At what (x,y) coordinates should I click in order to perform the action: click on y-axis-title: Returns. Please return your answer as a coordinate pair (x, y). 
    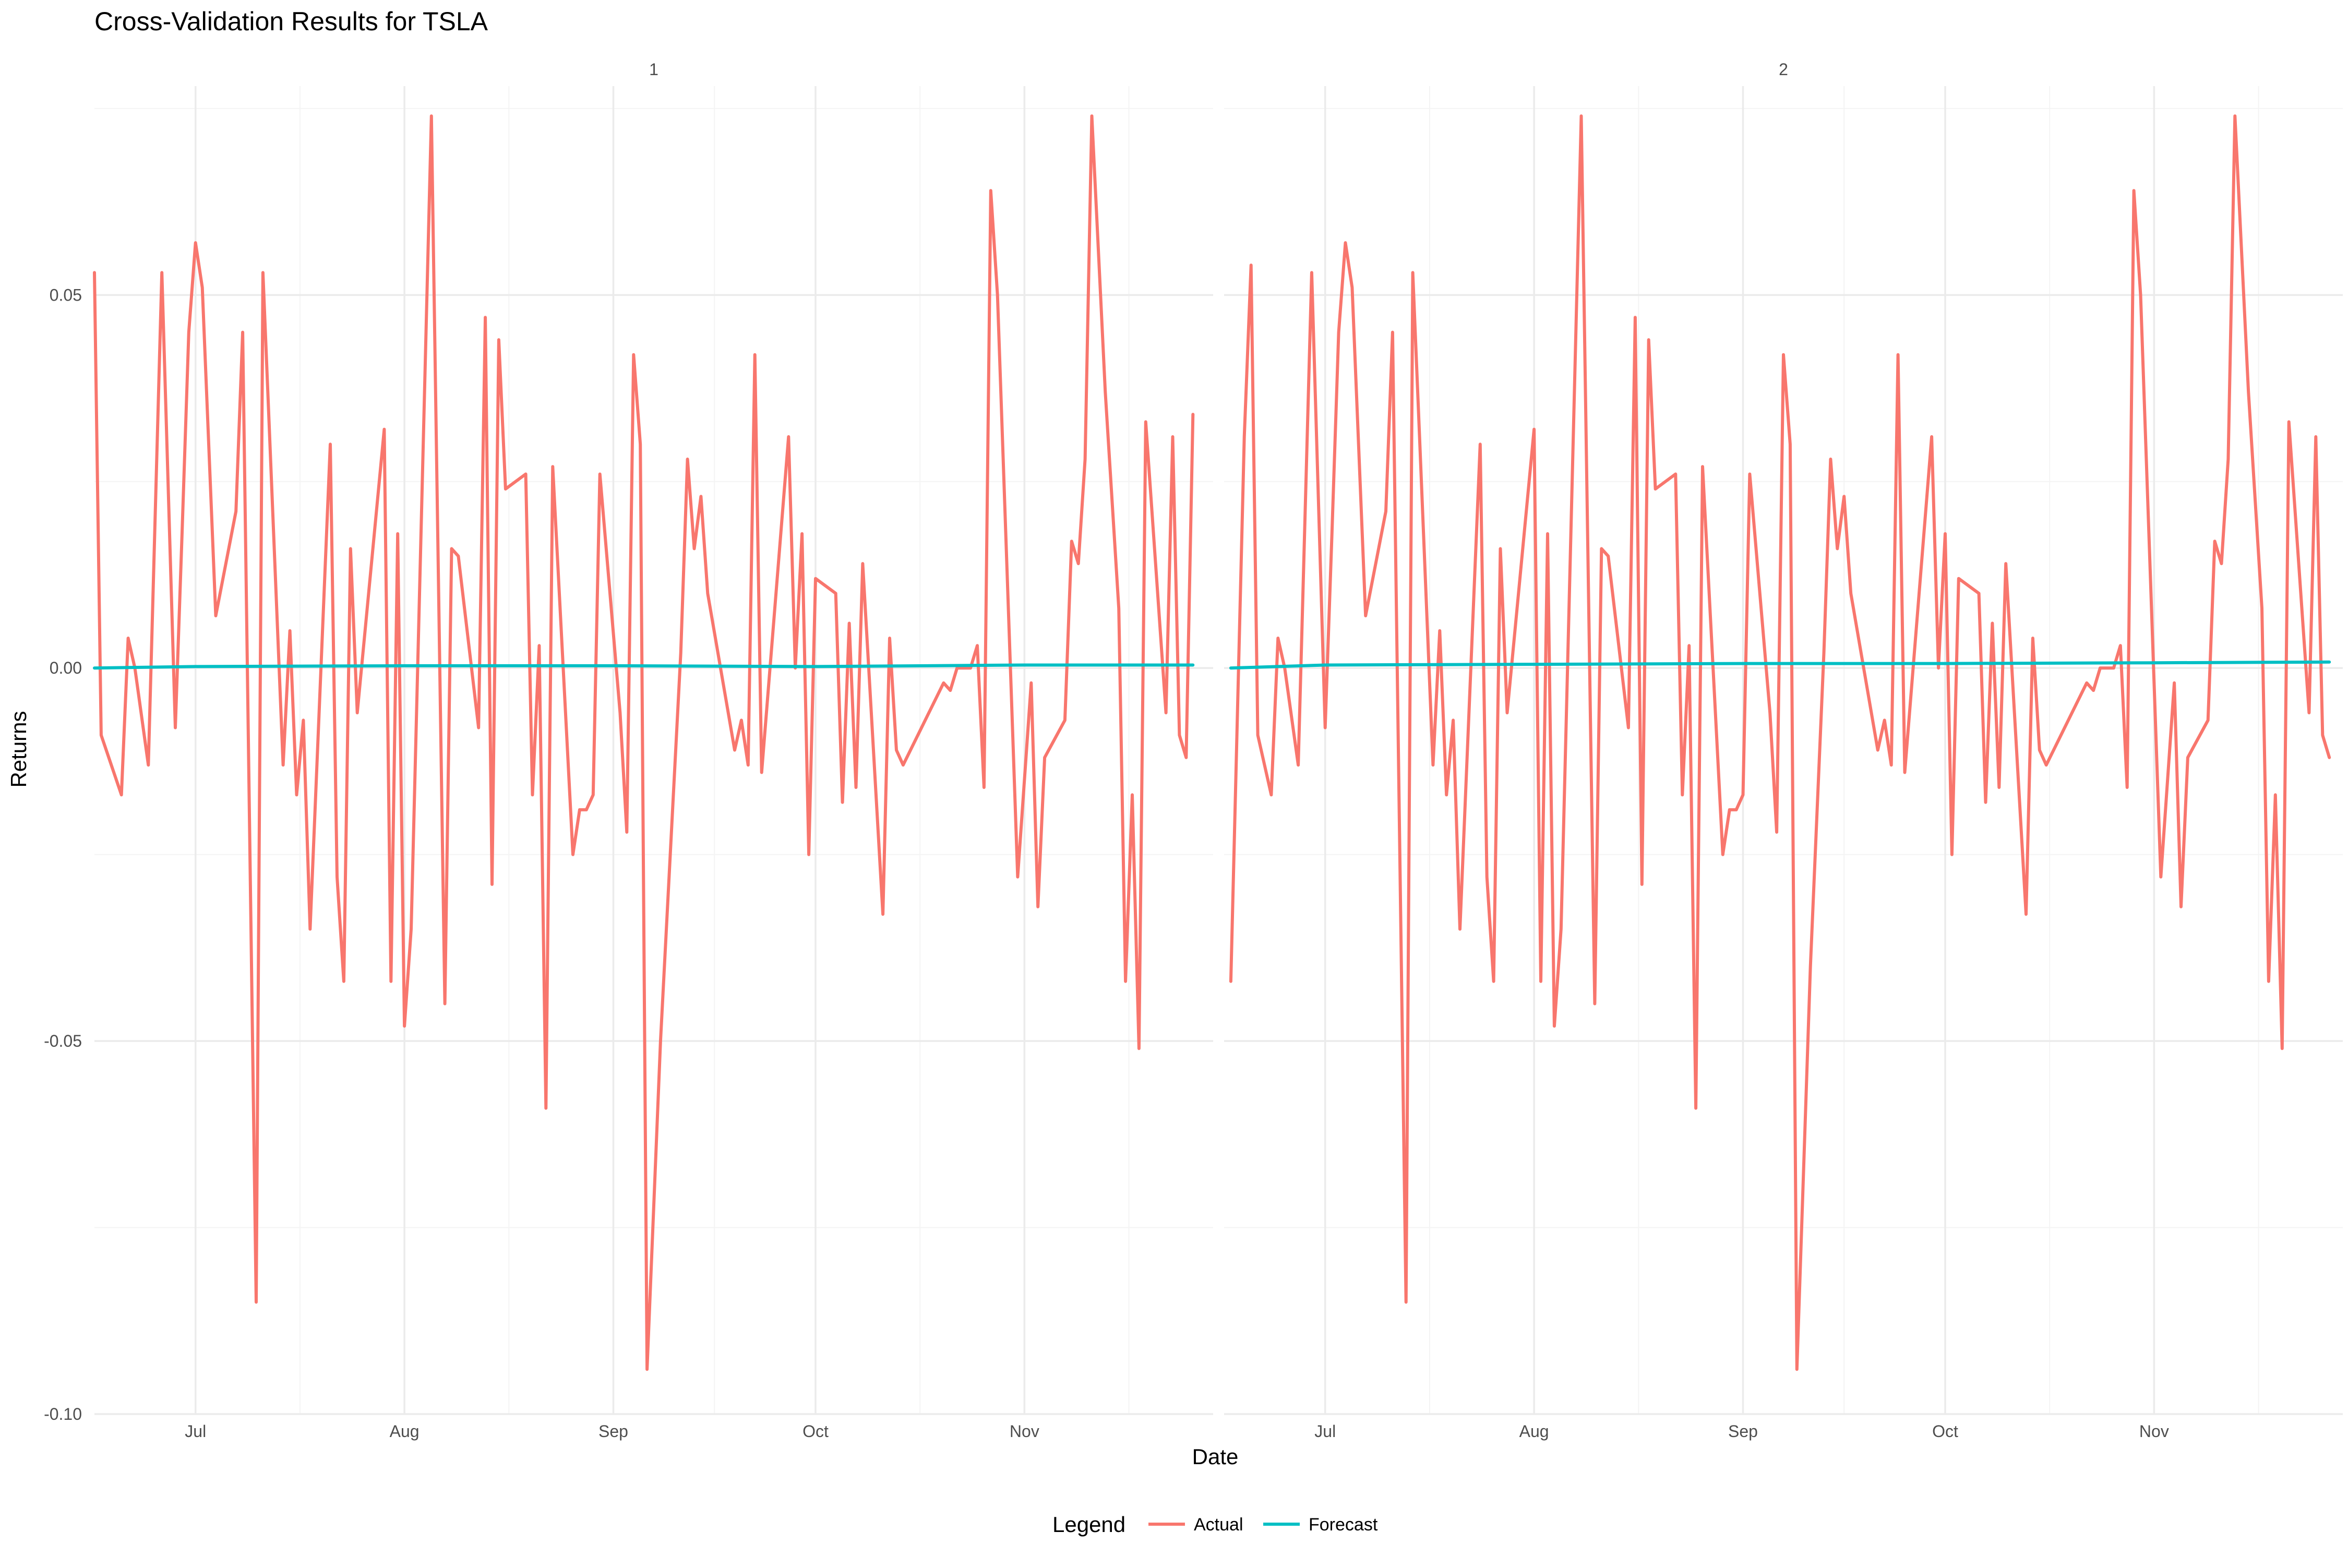
    Looking at the image, I should click on (19, 749).